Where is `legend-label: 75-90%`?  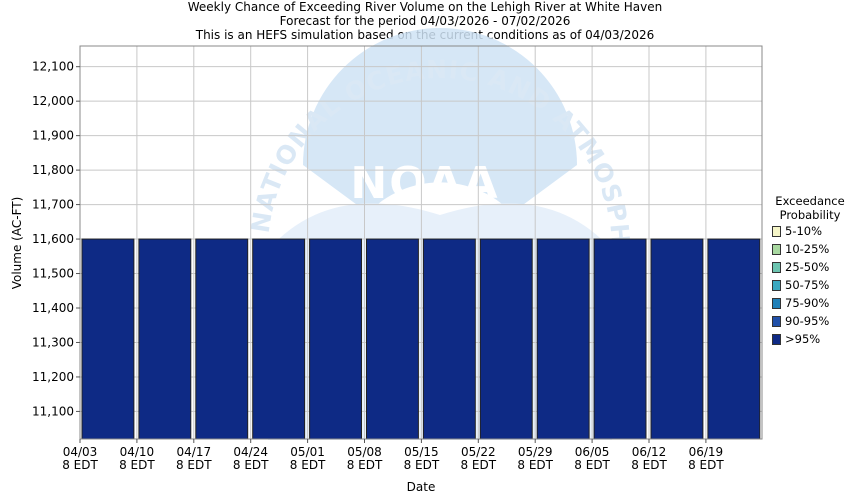
legend-label: 75-90% is located at coordinates (807, 303).